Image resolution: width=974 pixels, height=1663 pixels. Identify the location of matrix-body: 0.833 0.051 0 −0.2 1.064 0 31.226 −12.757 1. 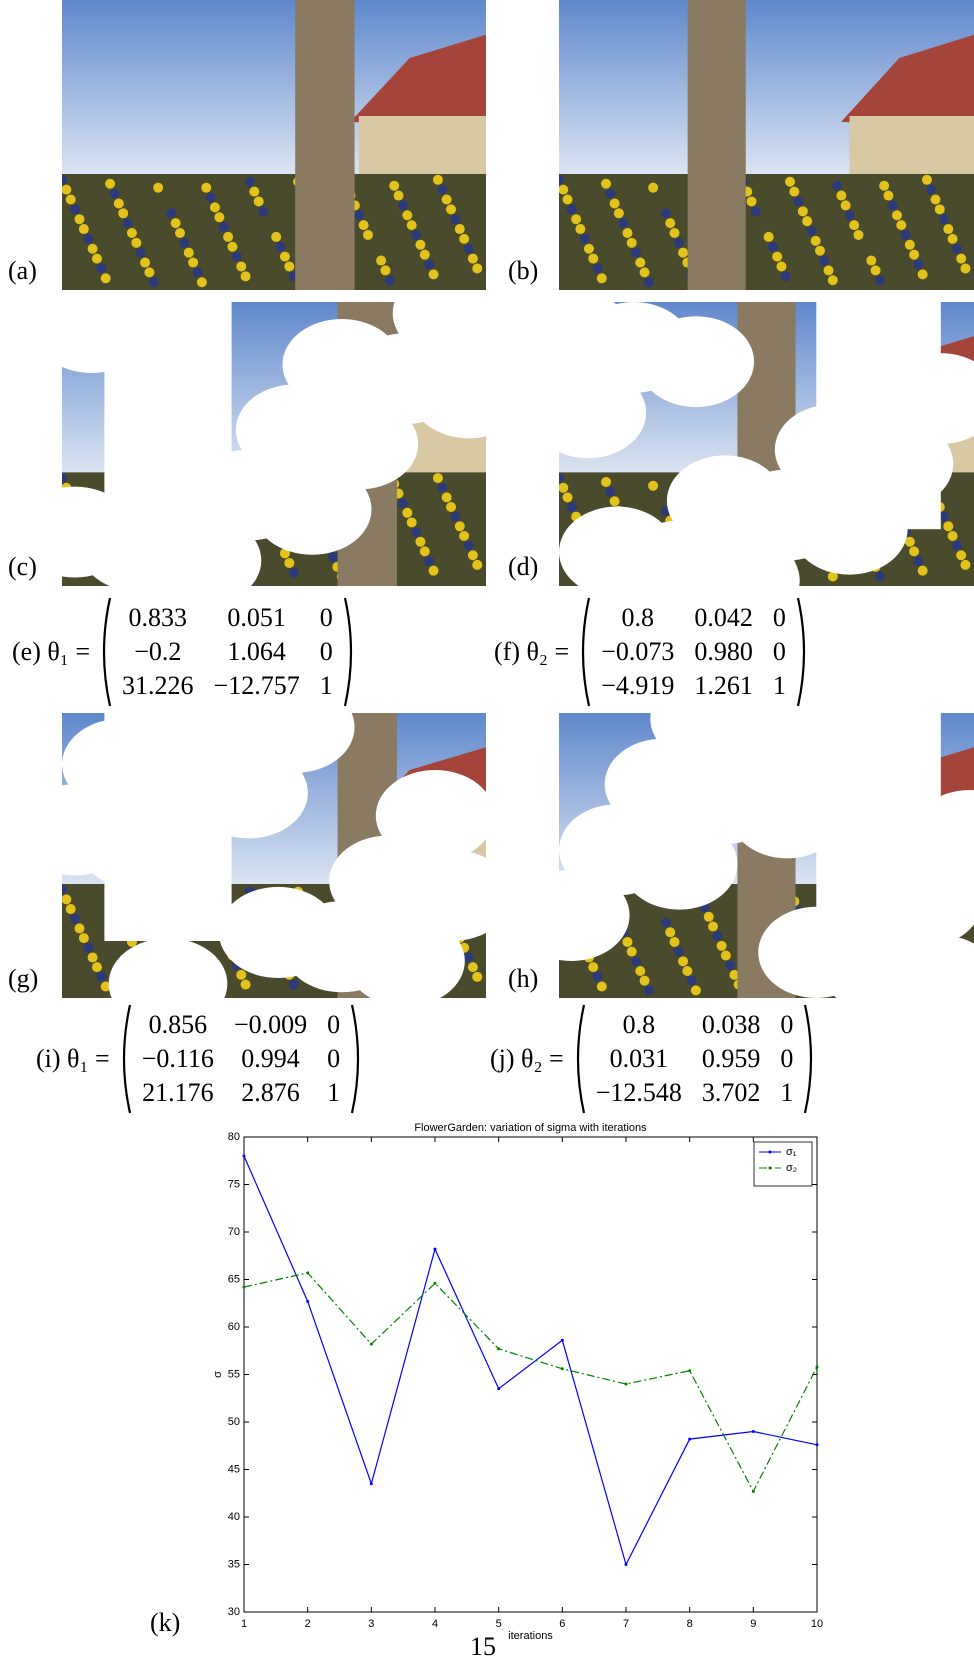
(227, 652).